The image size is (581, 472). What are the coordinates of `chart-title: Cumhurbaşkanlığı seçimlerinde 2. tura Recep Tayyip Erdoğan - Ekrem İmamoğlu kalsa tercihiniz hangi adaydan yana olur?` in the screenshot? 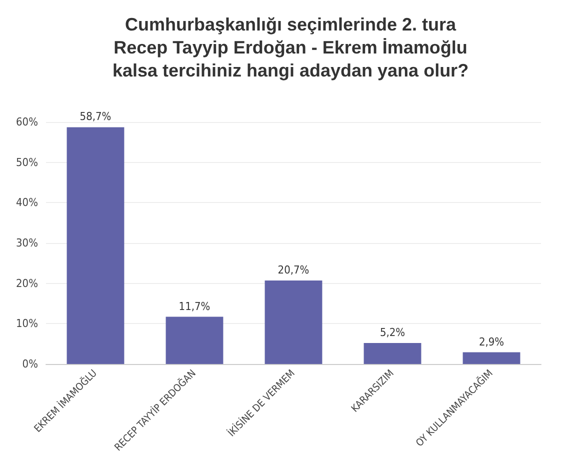 It's located at (290, 47).